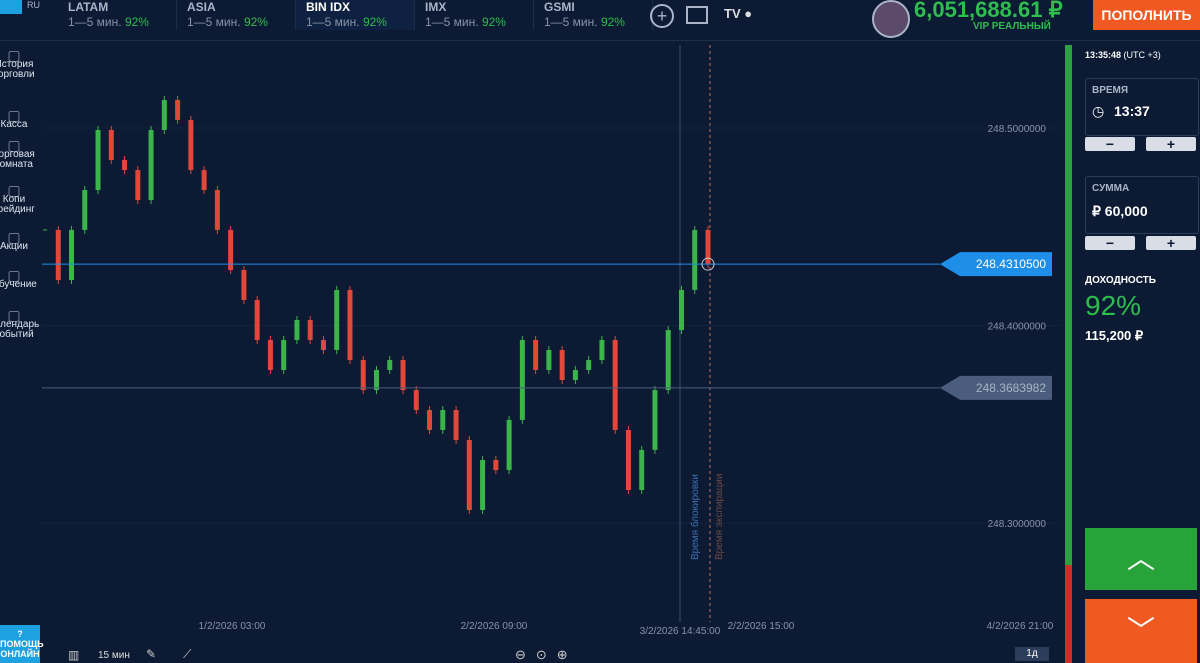 The image size is (1200, 663). Describe the element at coordinates (1114, 335) in the screenshot. I see `payout: 115,200 ₽` at that location.